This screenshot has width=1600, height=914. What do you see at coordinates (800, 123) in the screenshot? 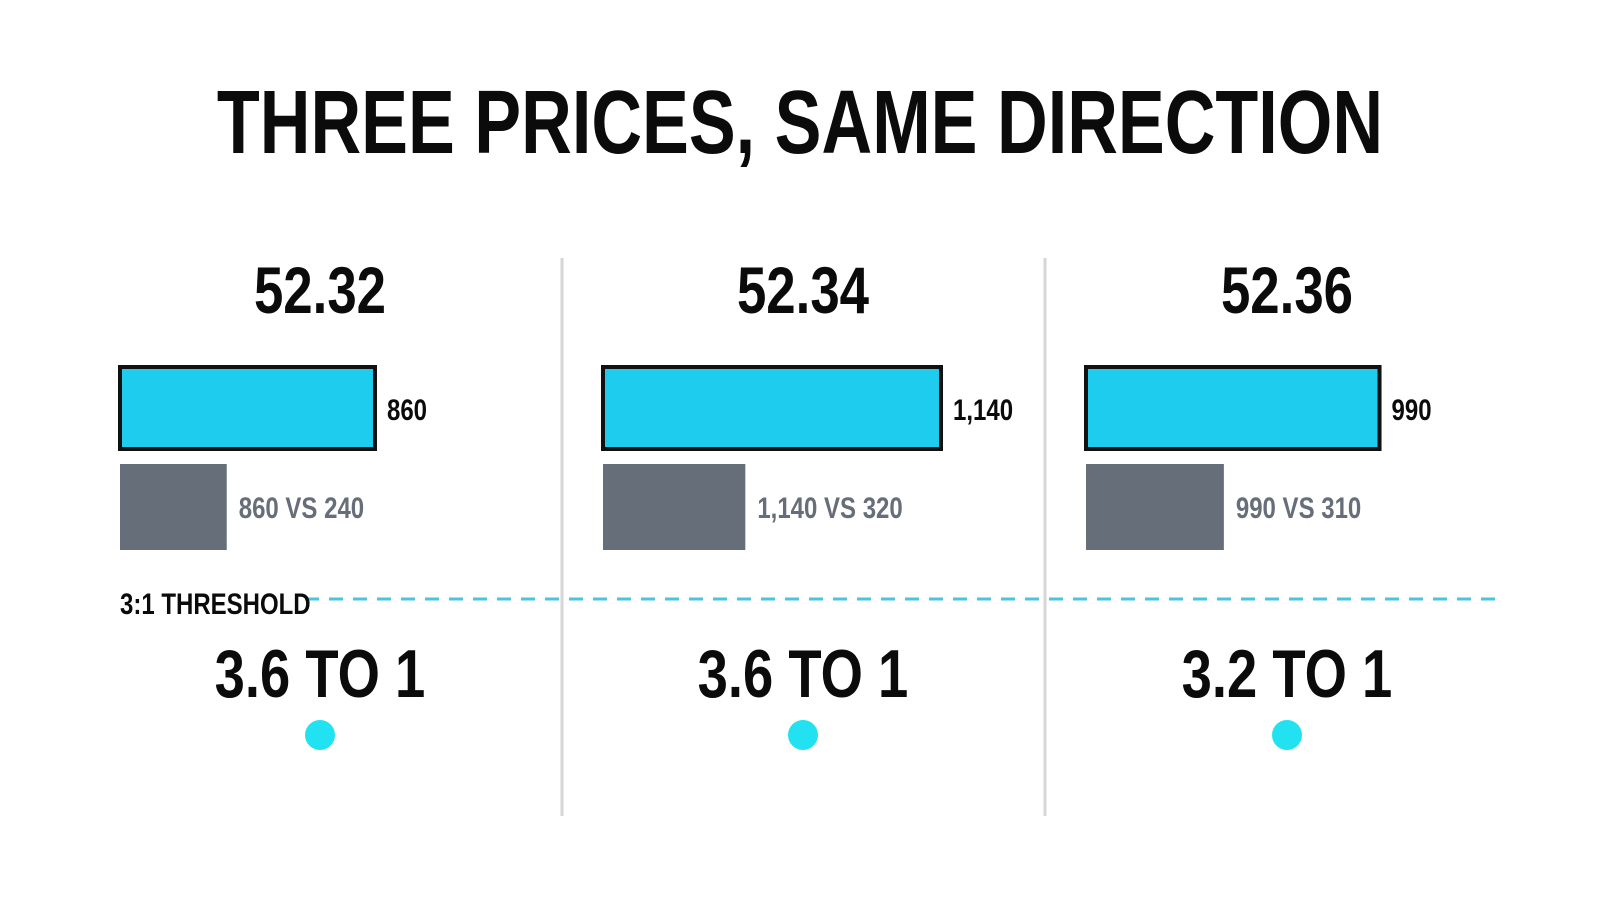
I see `chart-title: THREE PRICES, SAME DIRECTION` at bounding box center [800, 123].